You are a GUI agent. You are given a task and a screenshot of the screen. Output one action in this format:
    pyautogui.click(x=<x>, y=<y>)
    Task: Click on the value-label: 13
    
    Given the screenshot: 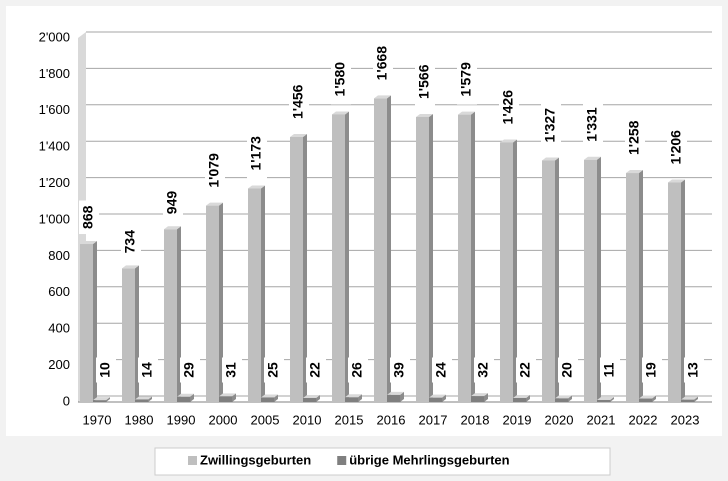 What is the action you would take?
    pyautogui.click(x=693, y=370)
    